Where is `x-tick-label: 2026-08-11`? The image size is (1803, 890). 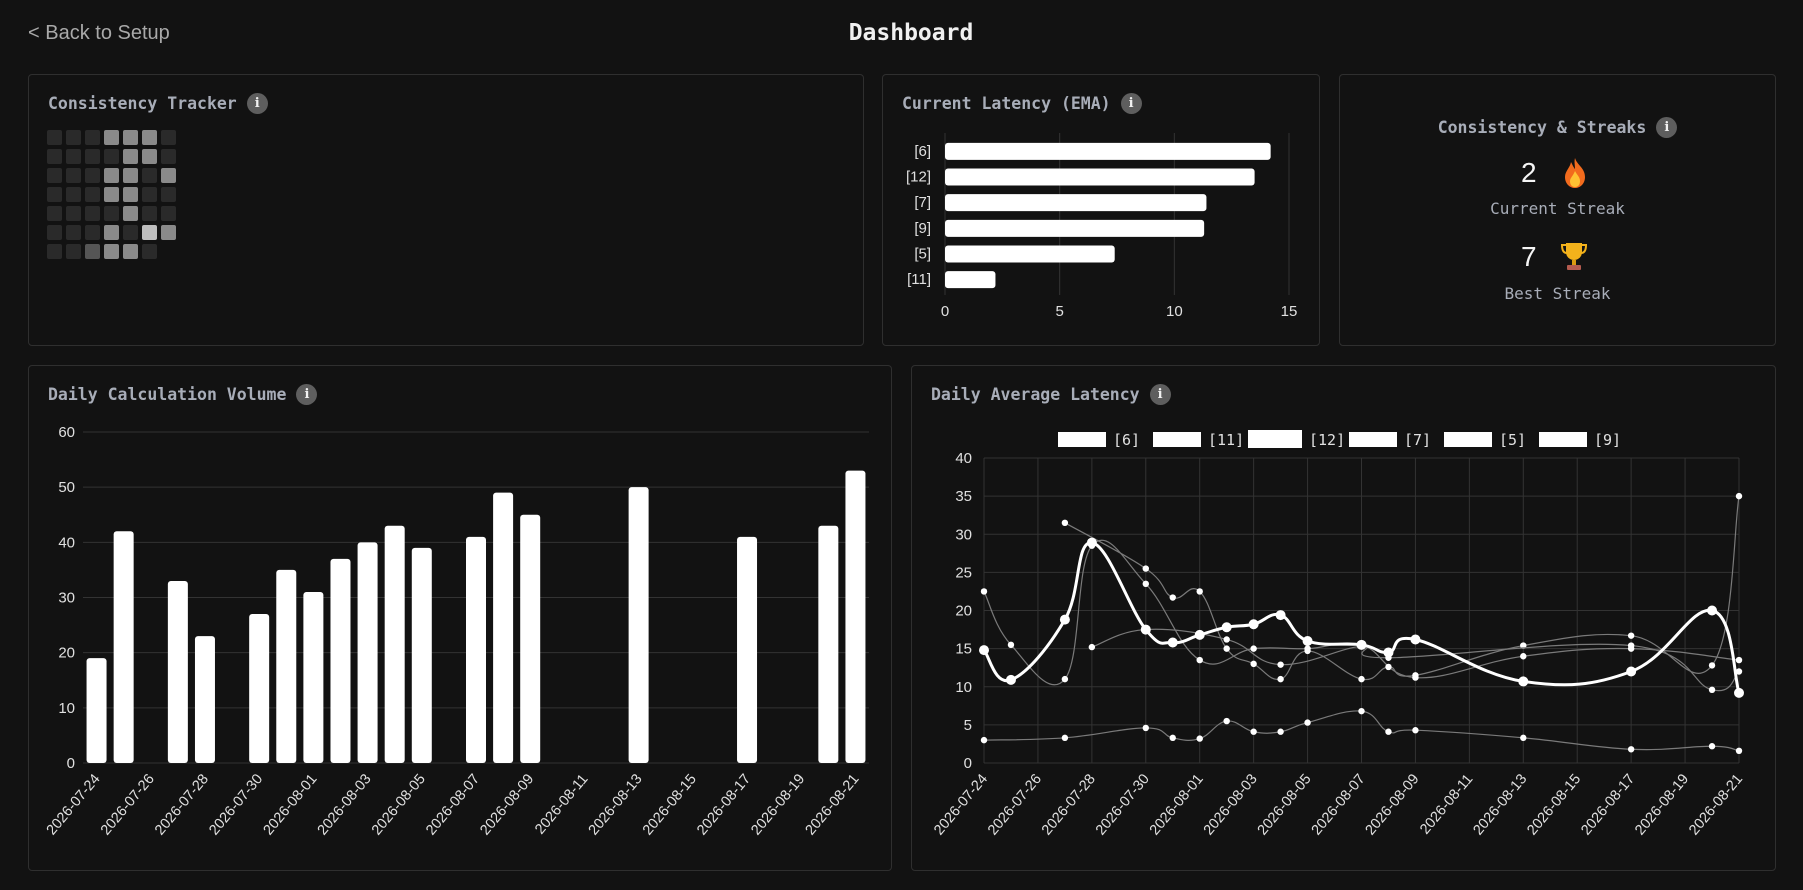 x-tick-label: 2026-08-11 is located at coordinates (561, 804).